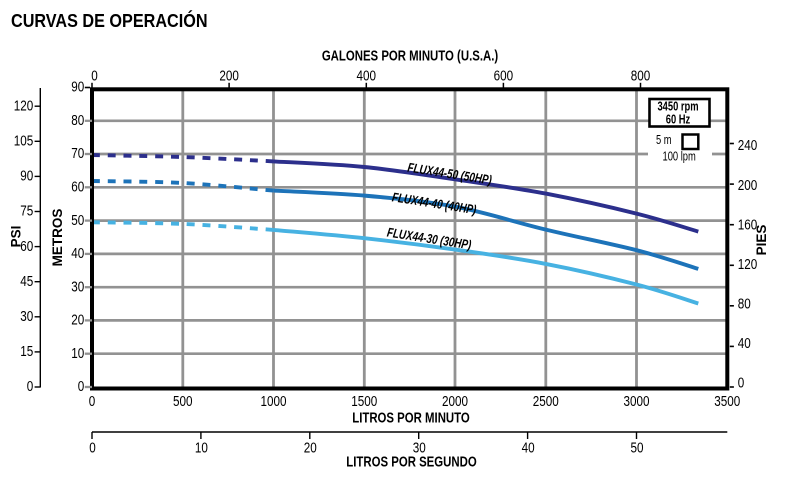 This screenshot has width=797, height=480. What do you see at coordinates (24, 140) in the screenshot?
I see `svg-text: 105` at bounding box center [24, 140].